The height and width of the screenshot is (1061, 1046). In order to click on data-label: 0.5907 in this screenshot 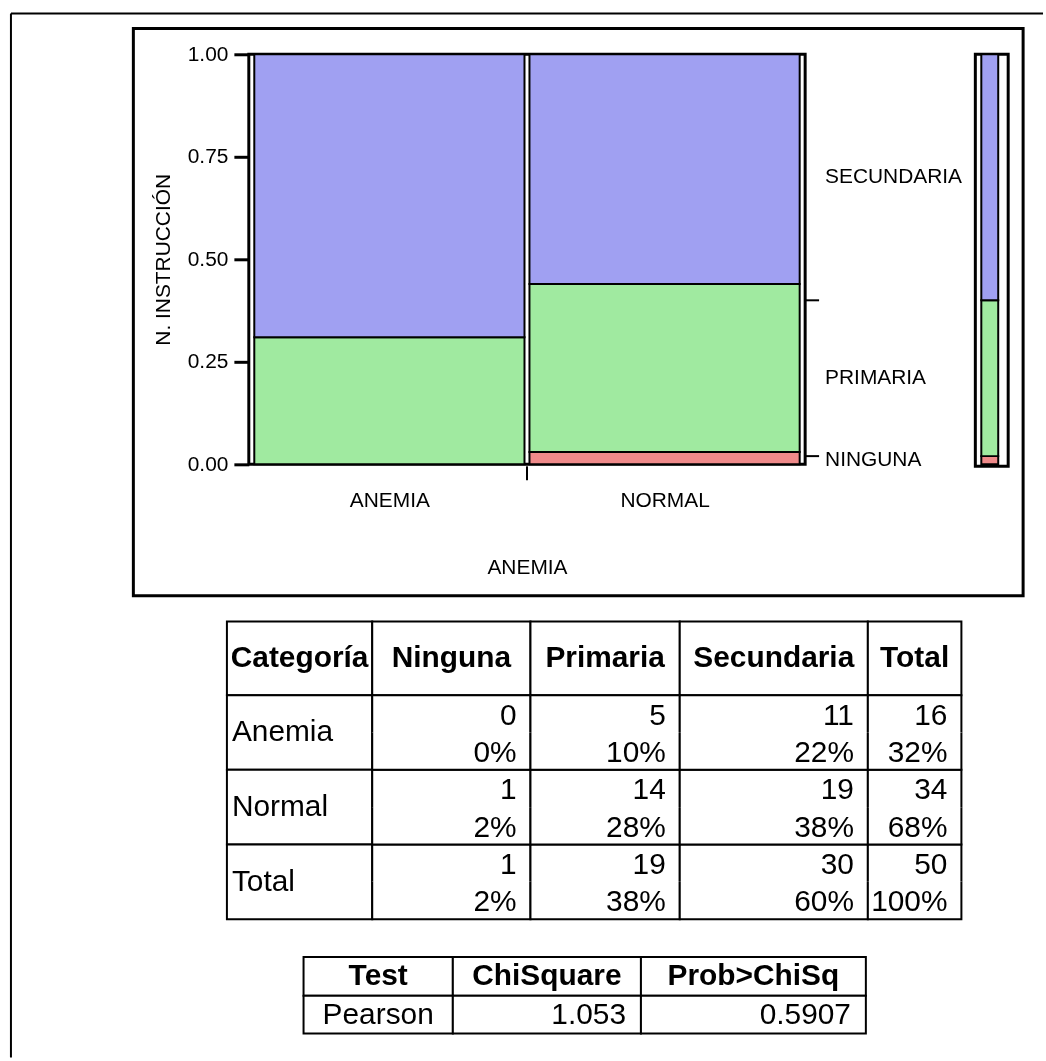, I will do `click(805, 1013)`.